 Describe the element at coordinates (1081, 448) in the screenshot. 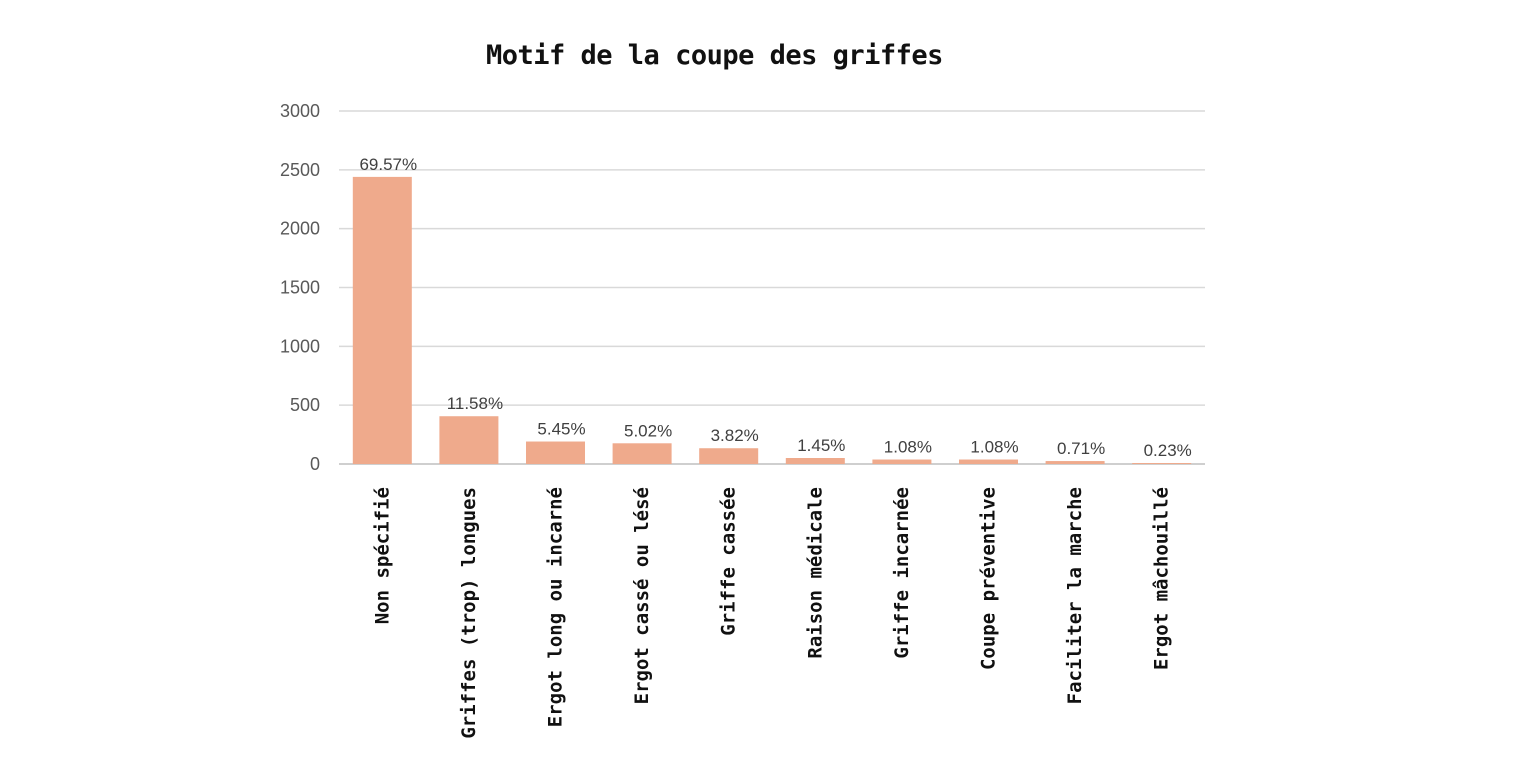

I see `data-label: 0.71%` at that location.